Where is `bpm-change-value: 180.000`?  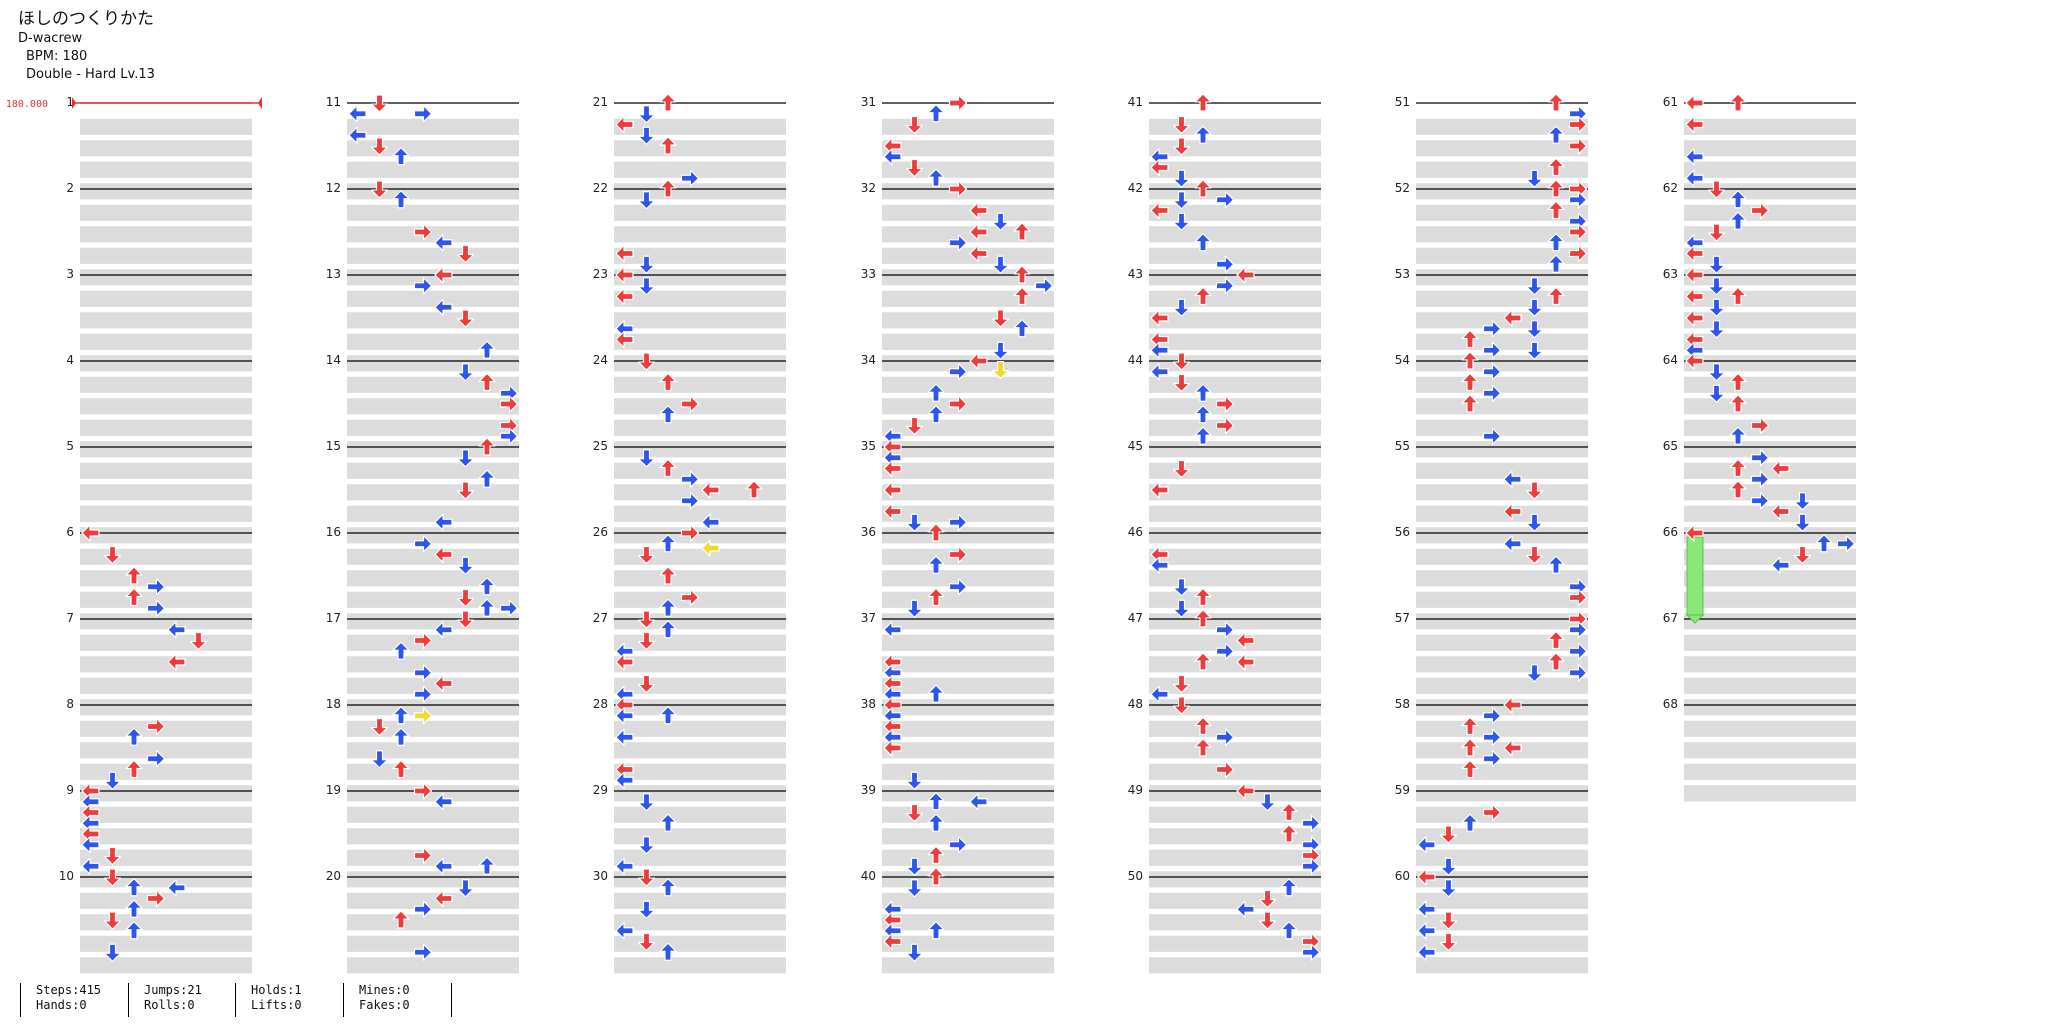
bpm-change-value: 180.000 is located at coordinates (27, 104).